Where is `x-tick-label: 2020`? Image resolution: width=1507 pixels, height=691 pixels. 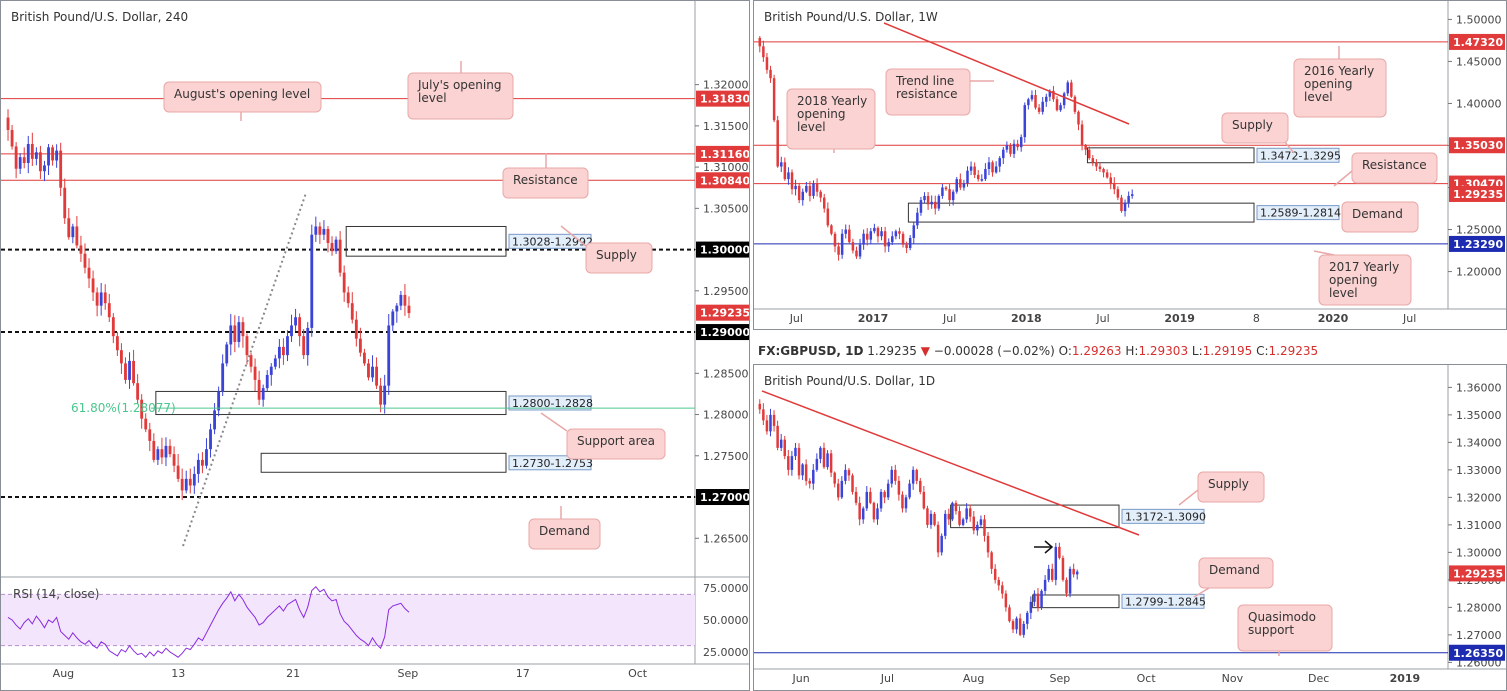 x-tick-label: 2020 is located at coordinates (1333, 318).